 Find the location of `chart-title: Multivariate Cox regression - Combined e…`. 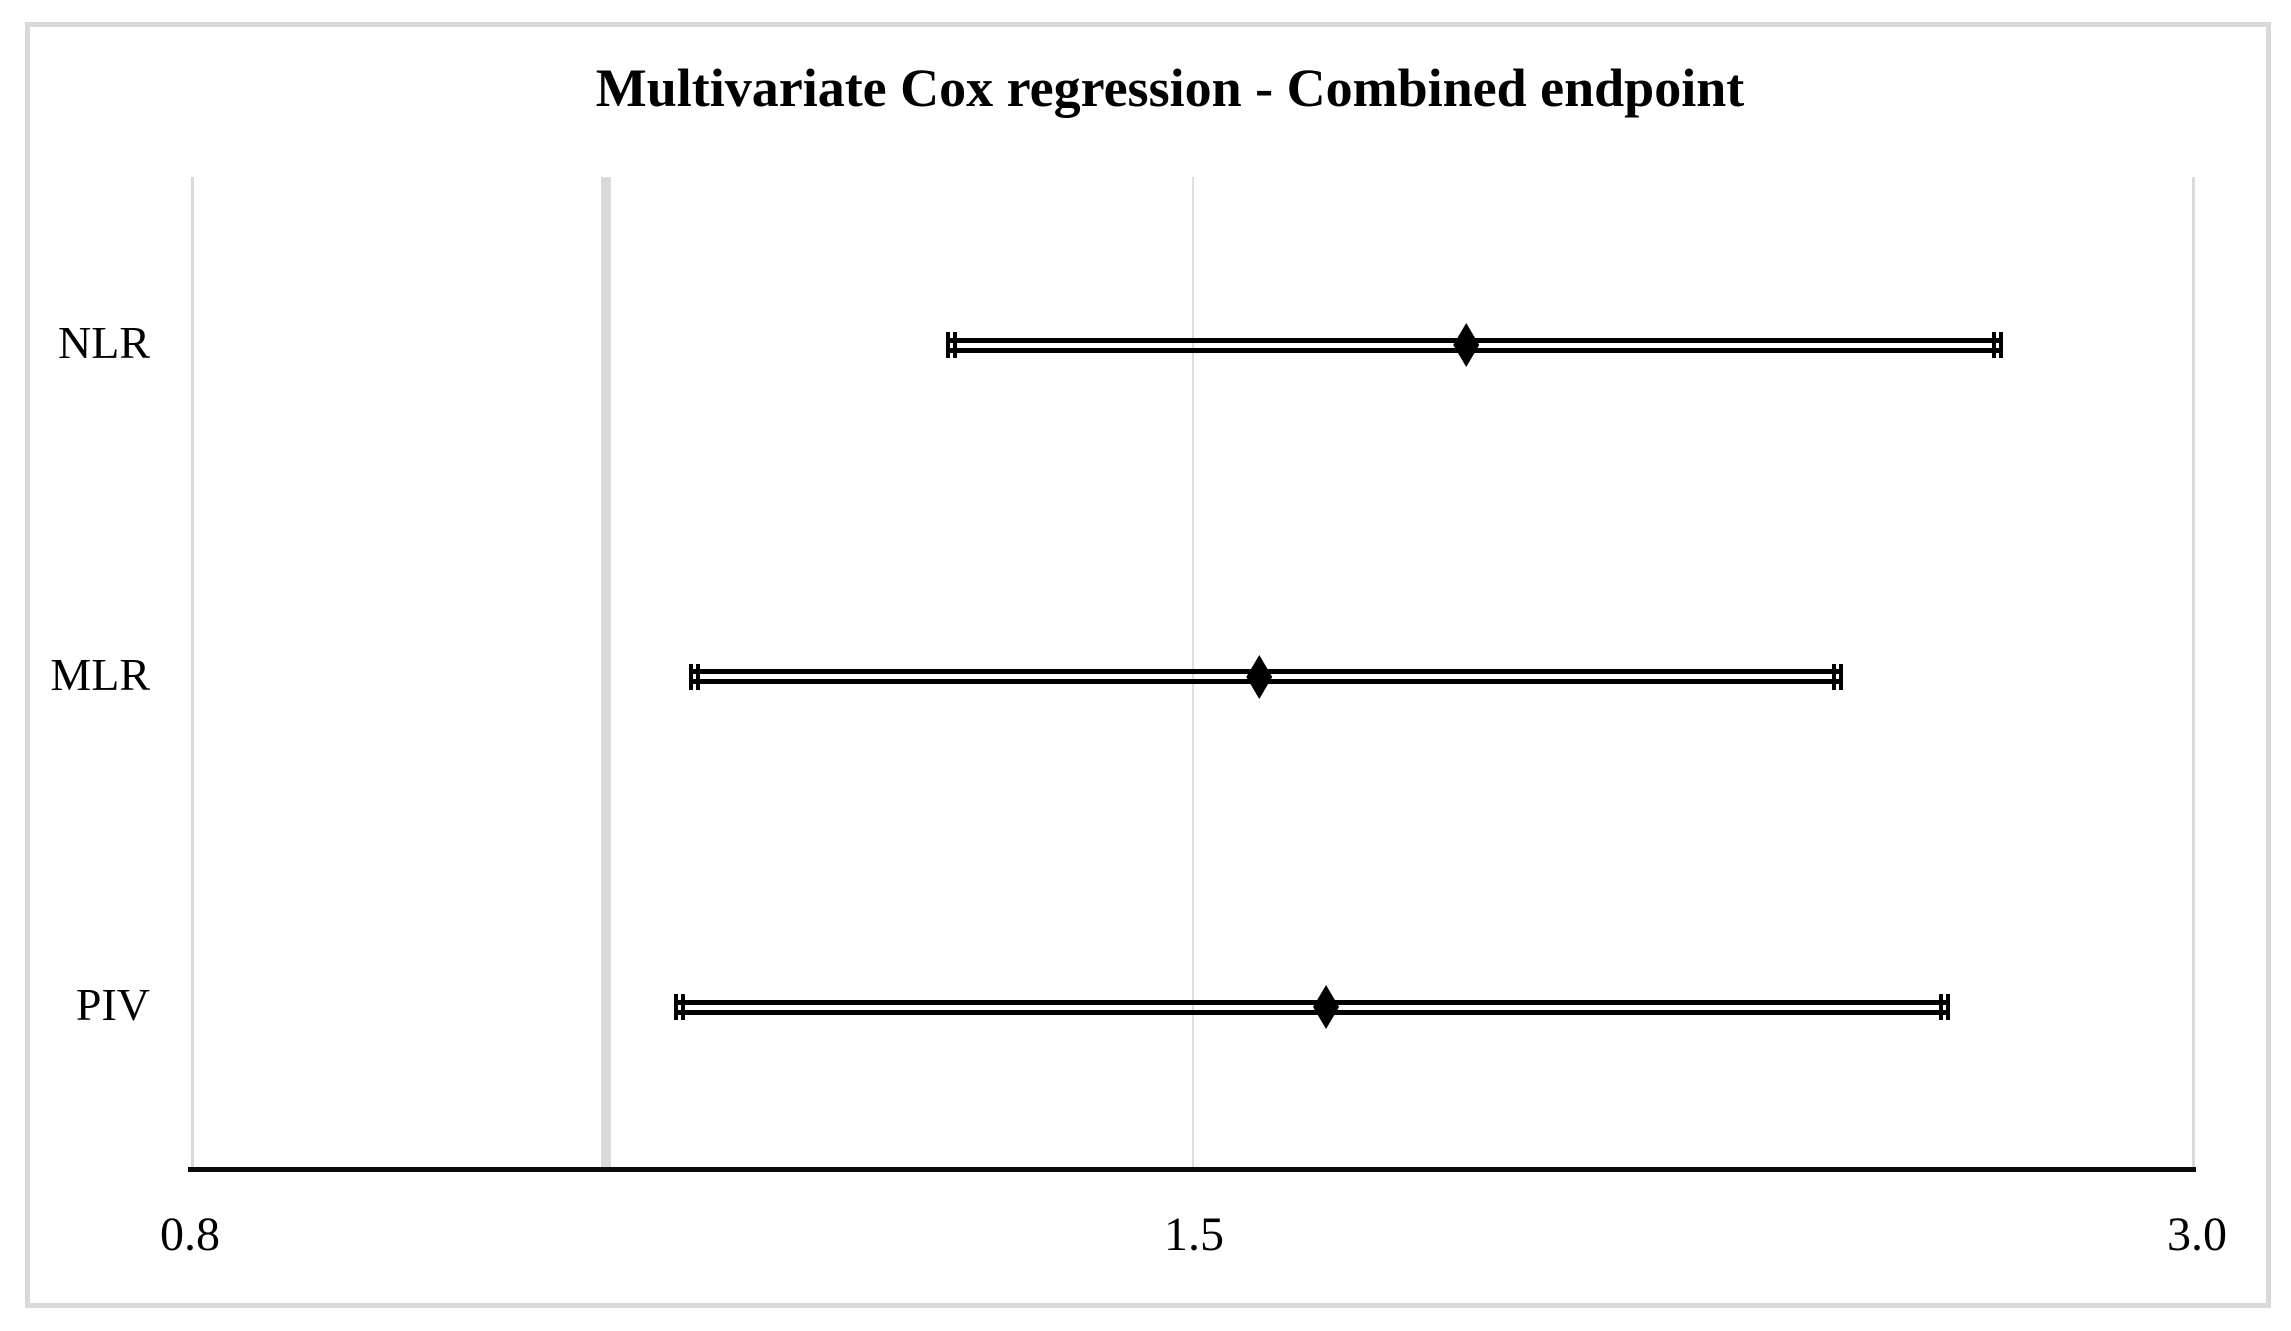

chart-title: Multivariate Cox regression - Combined e… is located at coordinates (1170, 88).